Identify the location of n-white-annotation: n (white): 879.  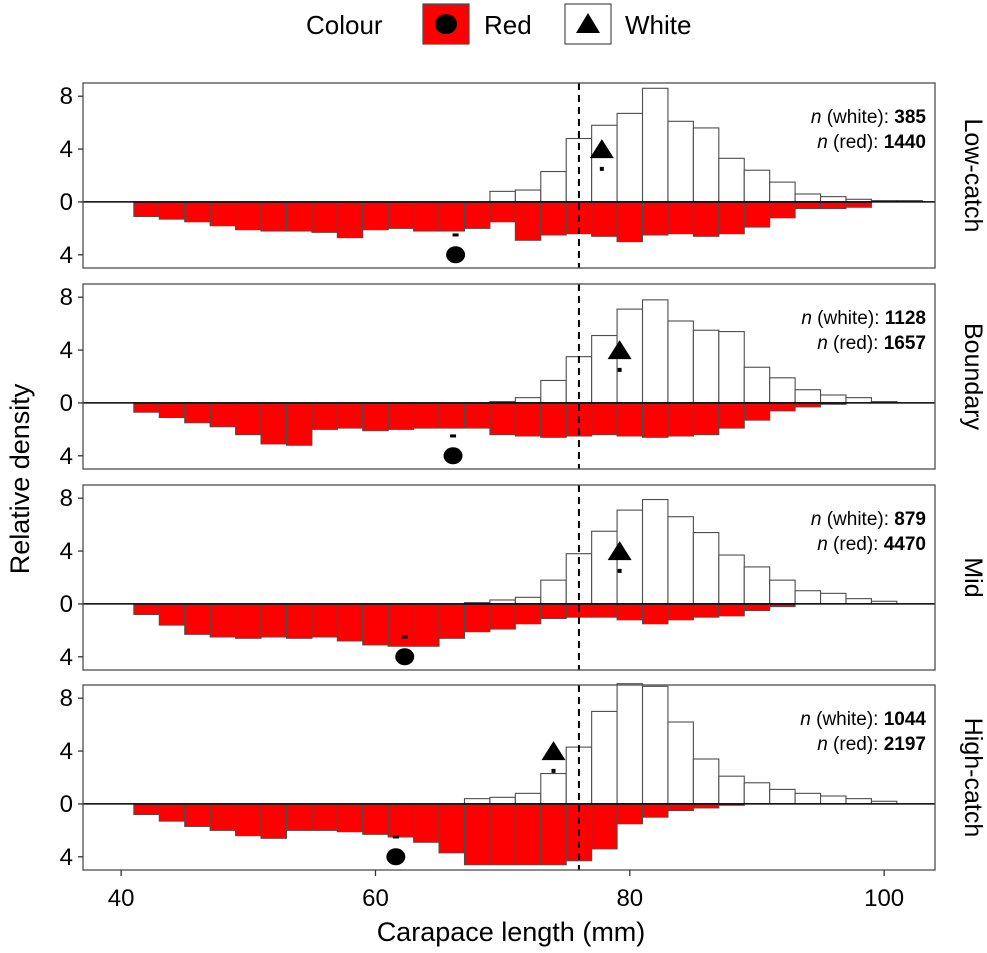
(868, 519).